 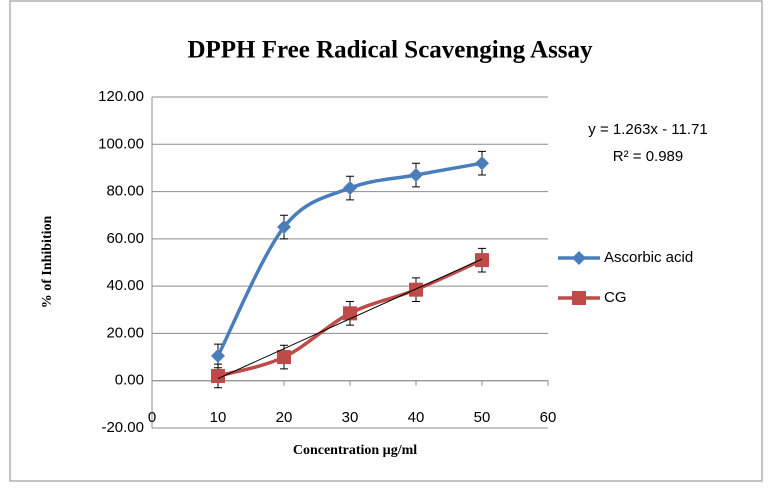 I want to click on y-tick-label: 80.00, so click(x=125, y=191).